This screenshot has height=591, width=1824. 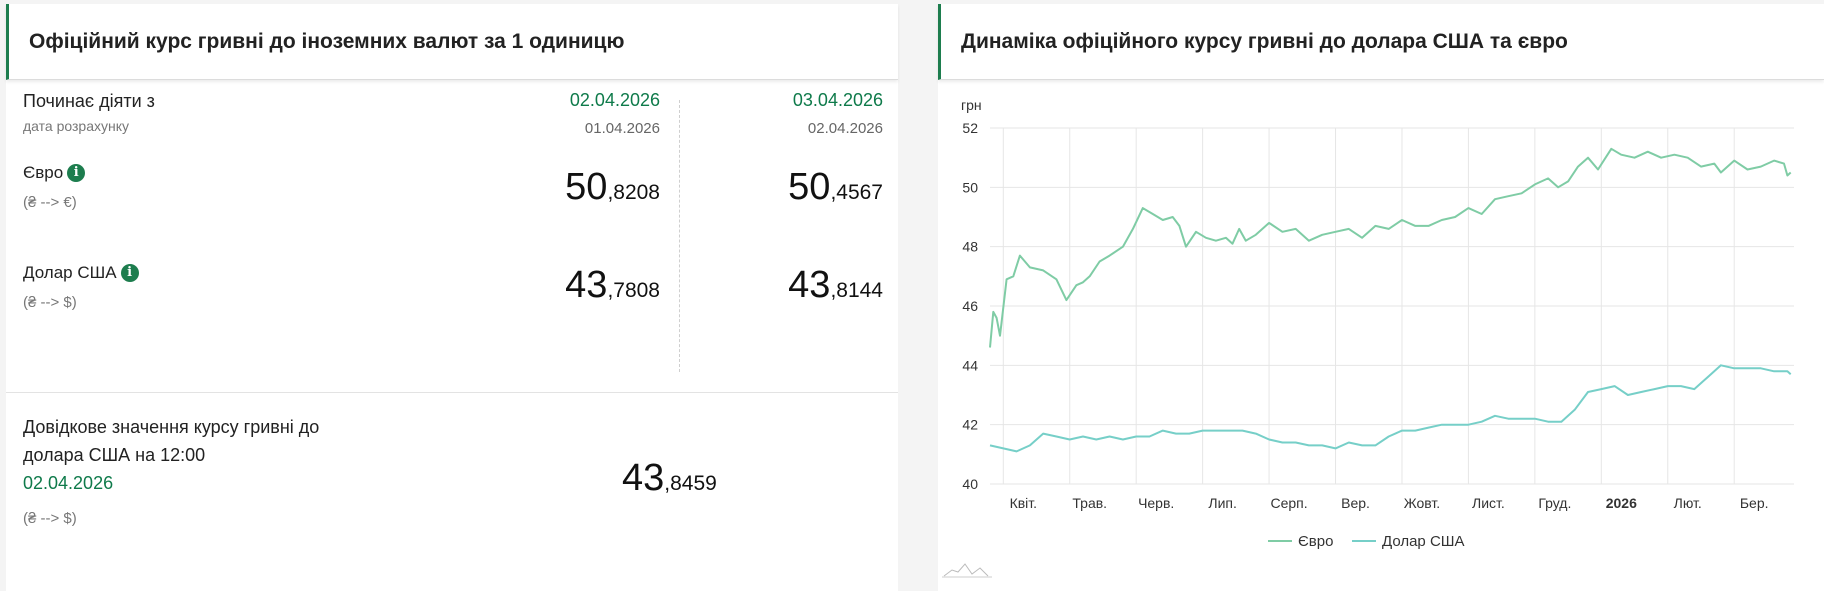 What do you see at coordinates (856, 290) in the screenshot?
I see `usd-rate-2-frac: ,8144` at bounding box center [856, 290].